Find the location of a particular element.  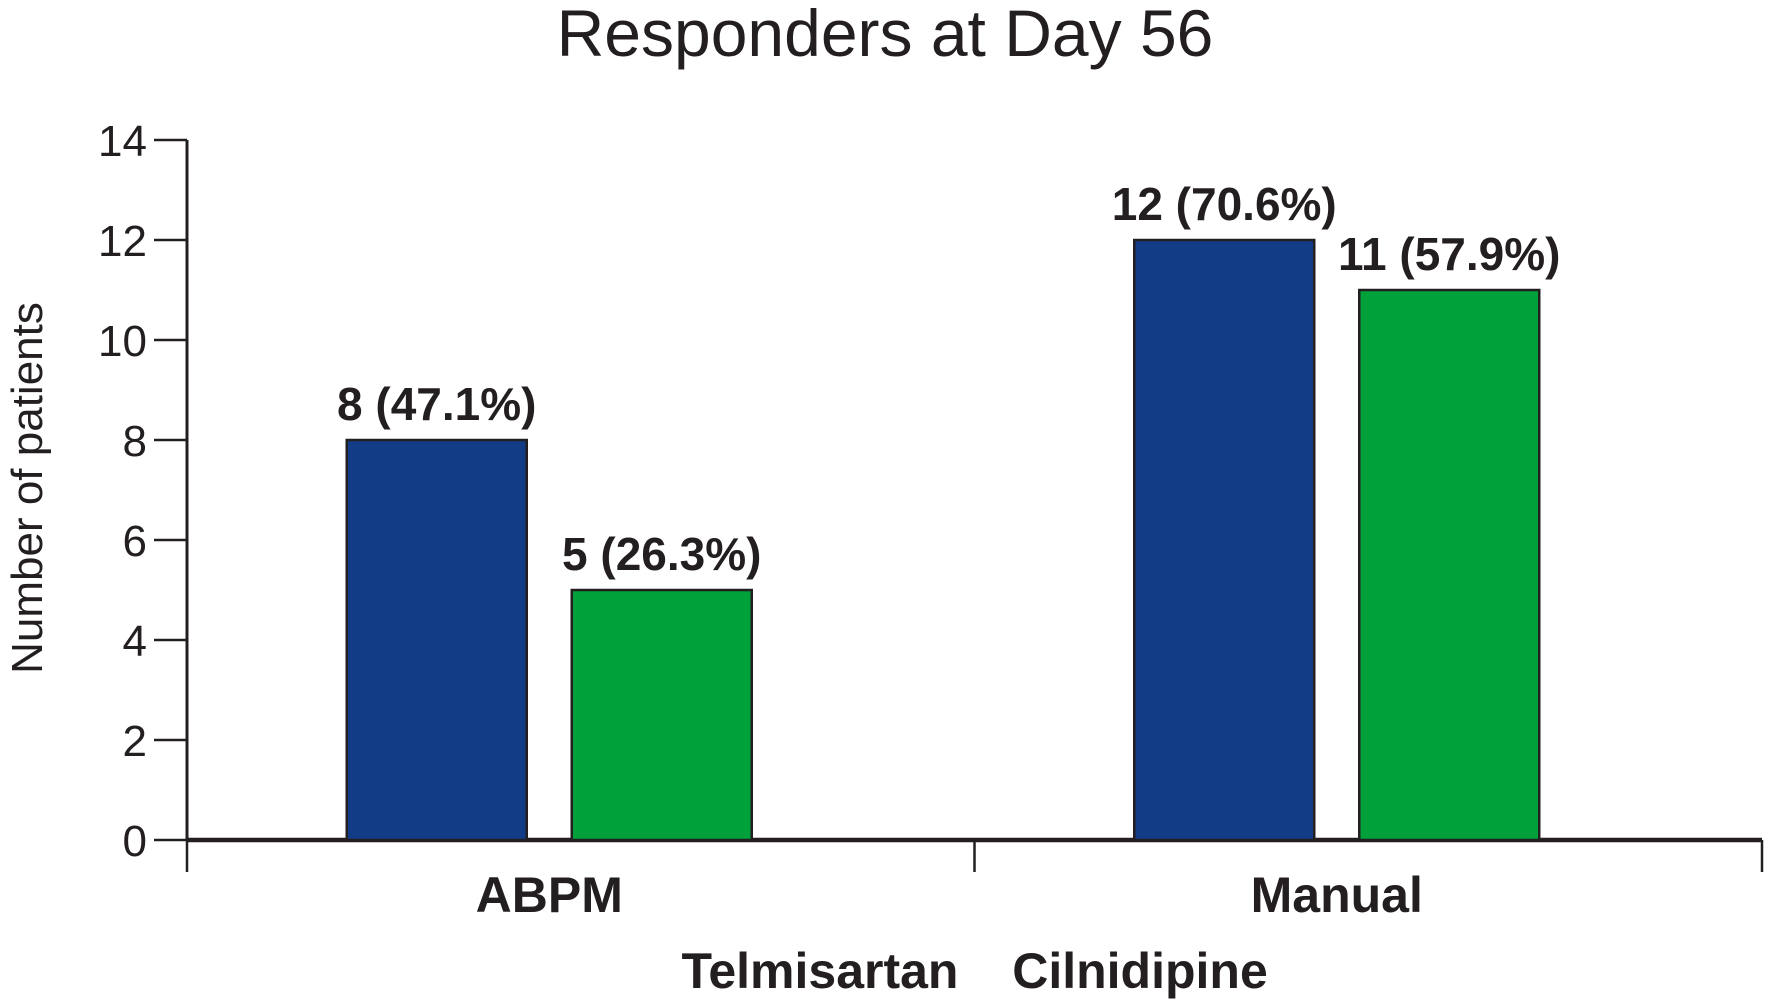

y-tick-label: 0 is located at coordinates (135, 841).